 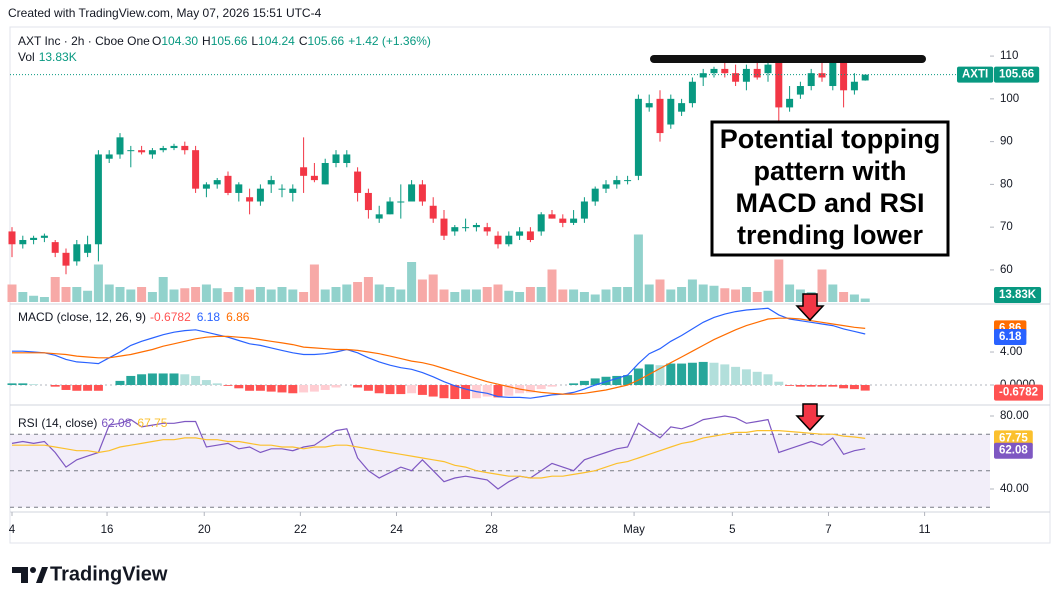 I want to click on ohlc-letter: L, so click(x=254, y=41).